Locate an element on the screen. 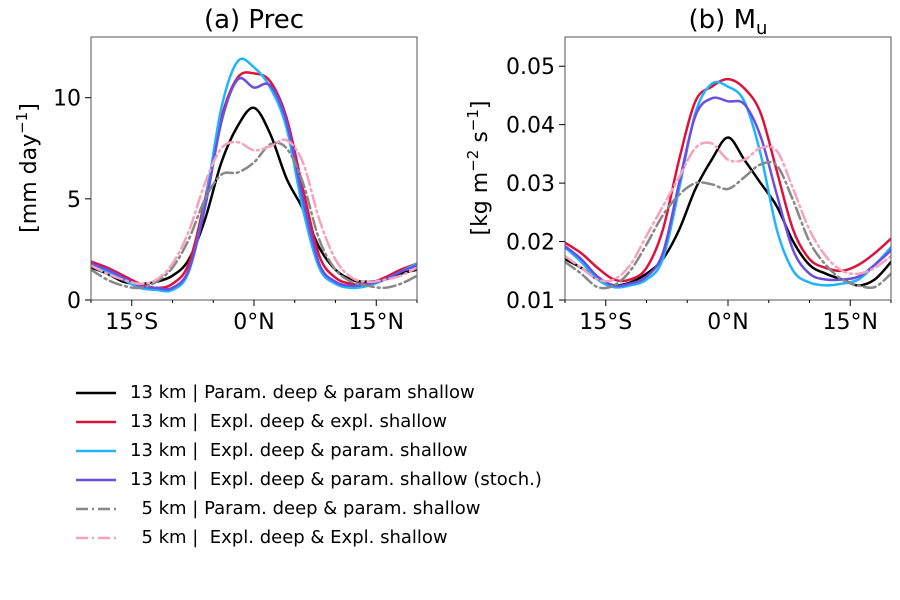 The height and width of the screenshot is (600, 900). legend-label: 5 km | Param. deep & param. shallow is located at coordinates (305, 508).